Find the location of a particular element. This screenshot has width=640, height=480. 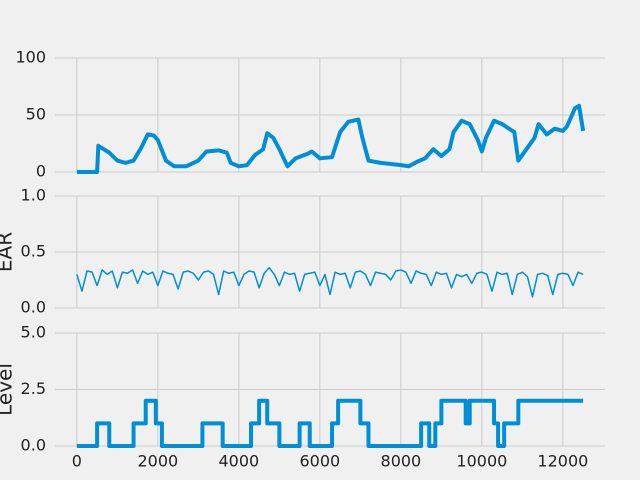

y-tick-label: 0.5 is located at coordinates (33, 251).